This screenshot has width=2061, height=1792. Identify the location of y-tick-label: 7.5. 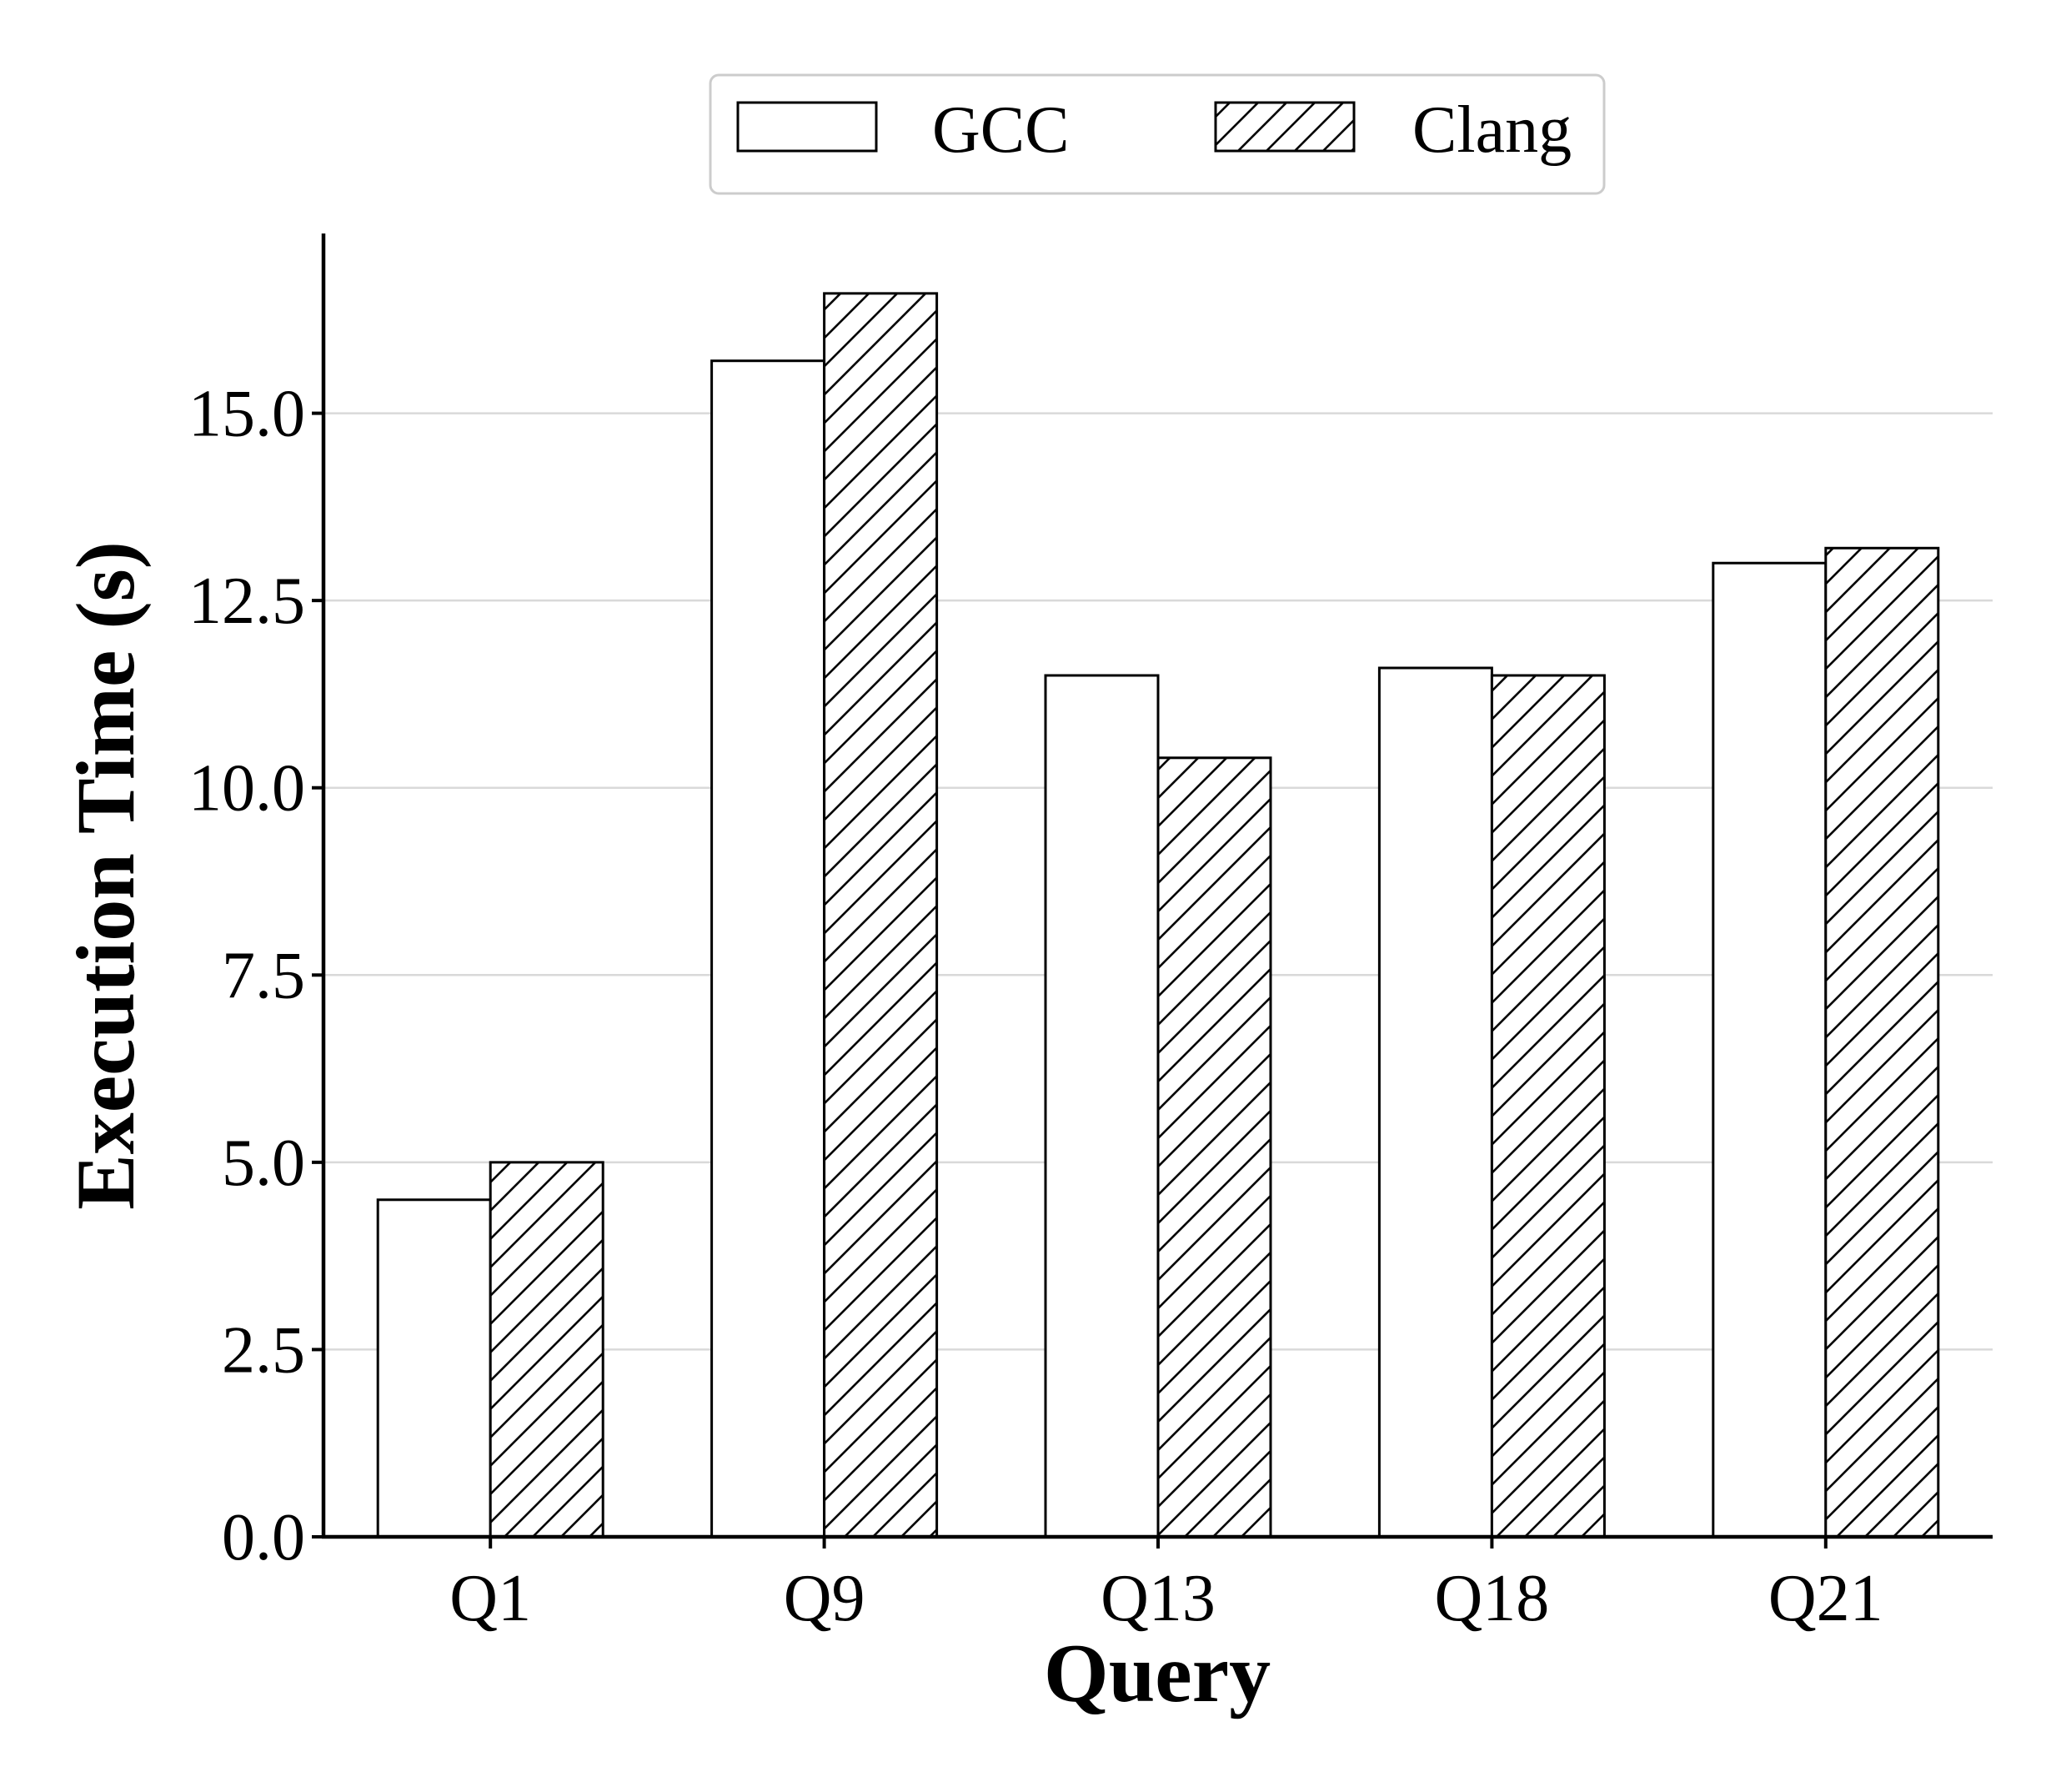
(263, 975).